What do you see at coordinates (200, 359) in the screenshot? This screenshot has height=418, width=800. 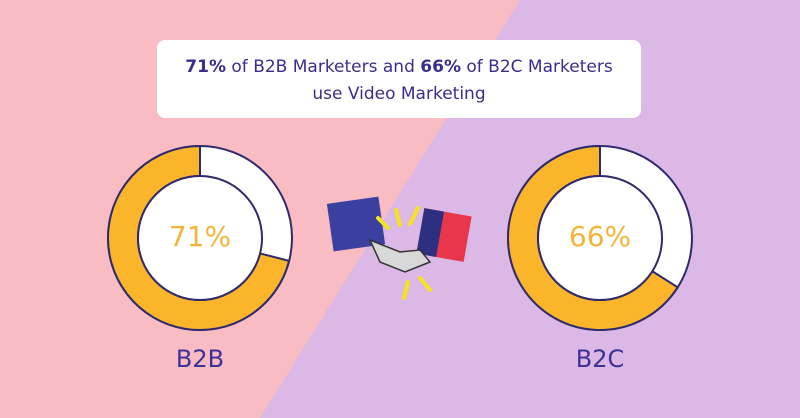 I see `donut-label: B2B` at bounding box center [200, 359].